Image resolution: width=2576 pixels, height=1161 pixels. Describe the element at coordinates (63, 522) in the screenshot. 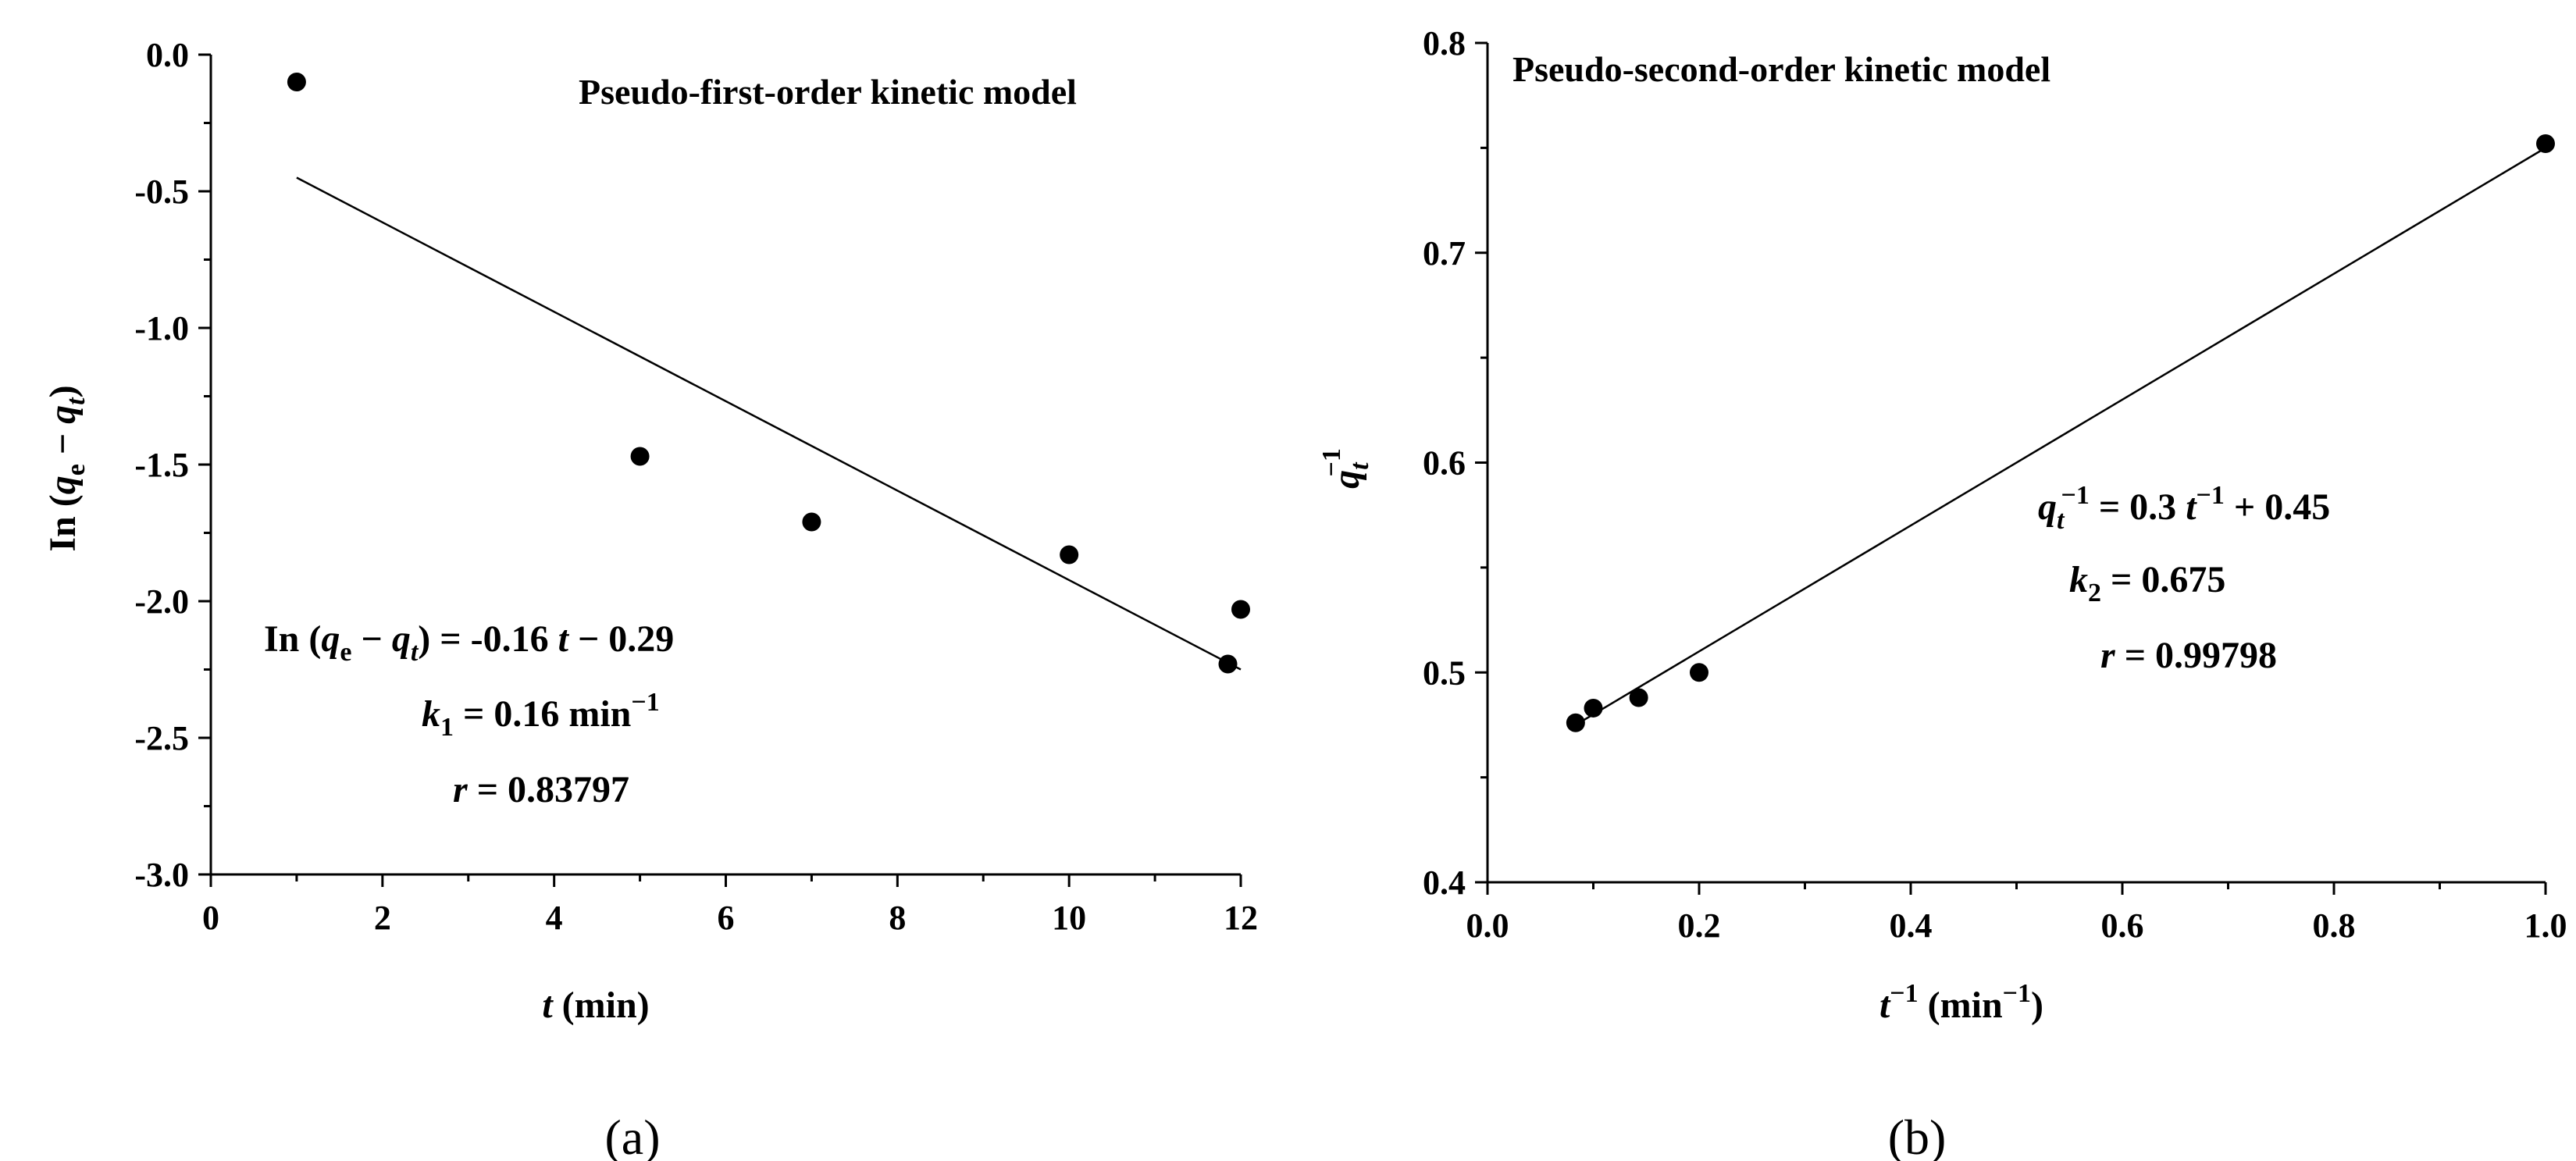

I see `chart-a-ylabel-pre: In (` at that location.